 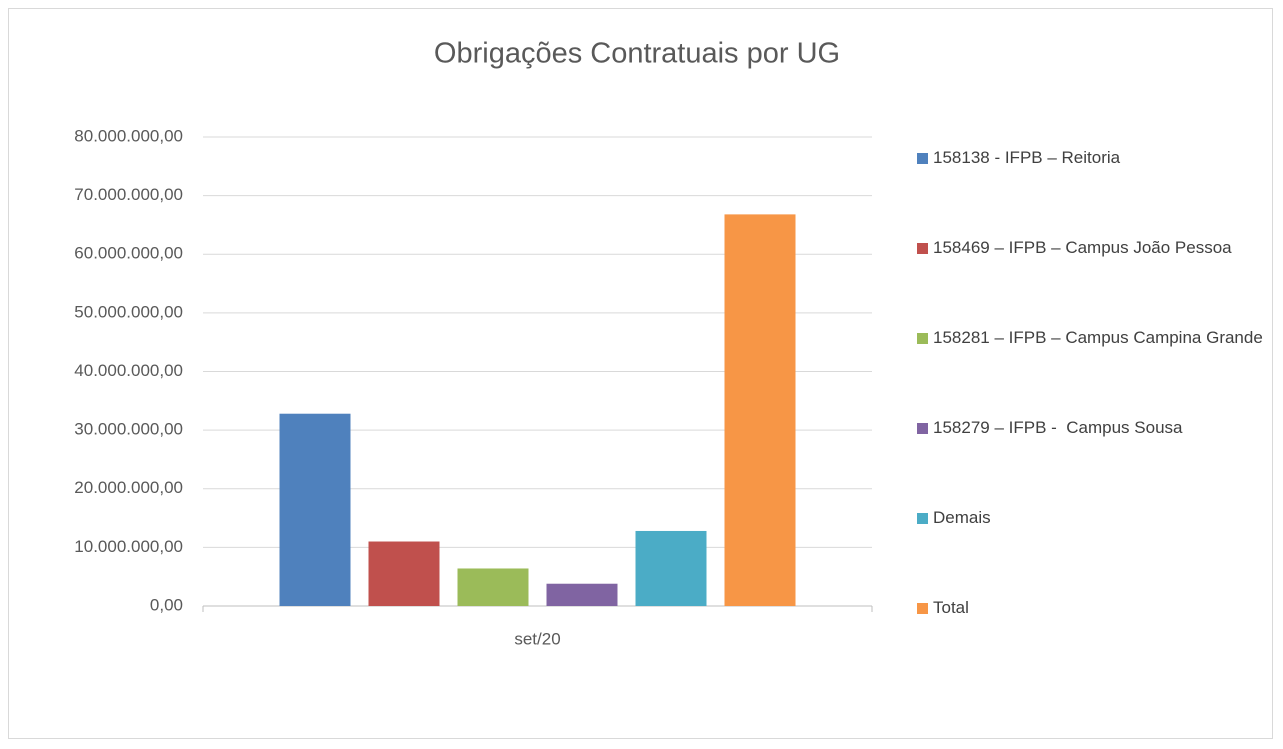 I want to click on legend-item: 158138 - IFPB – Reitoria, so click(x=1097, y=158).